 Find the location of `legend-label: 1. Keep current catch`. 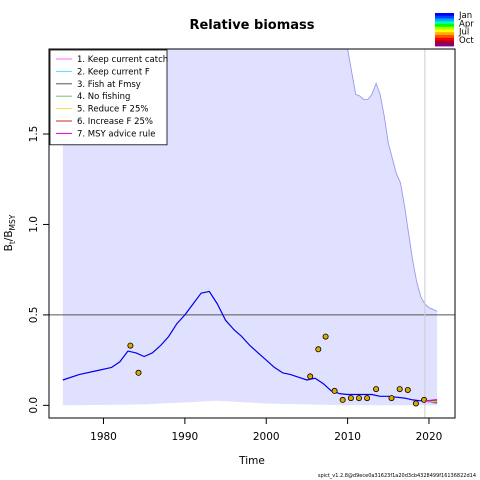

legend-label: 1. Keep current catch is located at coordinates (122, 60).